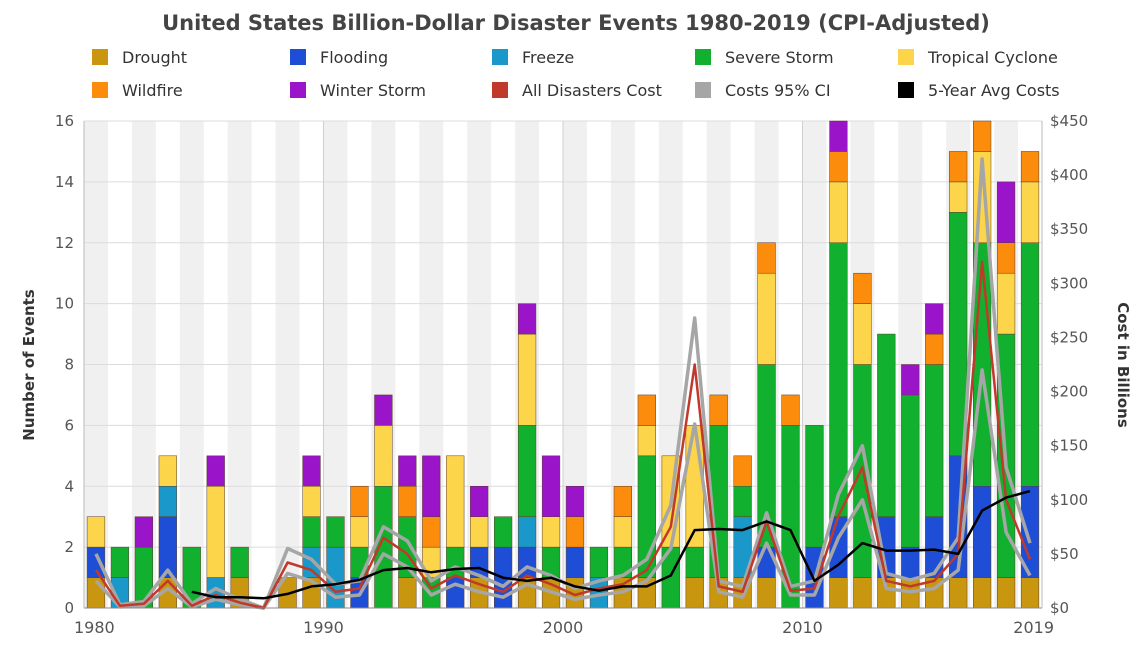 This screenshot has width=1136, height=646. I want to click on bar-1998-tropical-cyclone, so click(527, 379).